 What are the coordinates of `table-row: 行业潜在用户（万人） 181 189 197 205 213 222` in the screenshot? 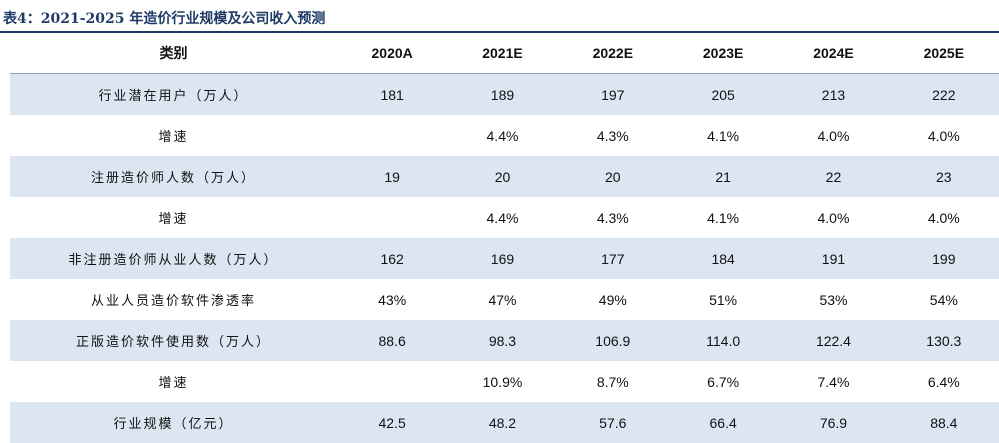 It's located at (504, 94).